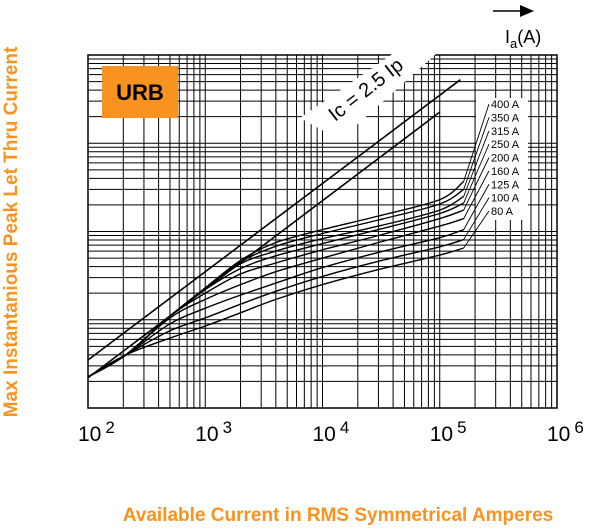  Describe the element at coordinates (382, 84) in the screenshot. I see `reference-label-background` at that location.